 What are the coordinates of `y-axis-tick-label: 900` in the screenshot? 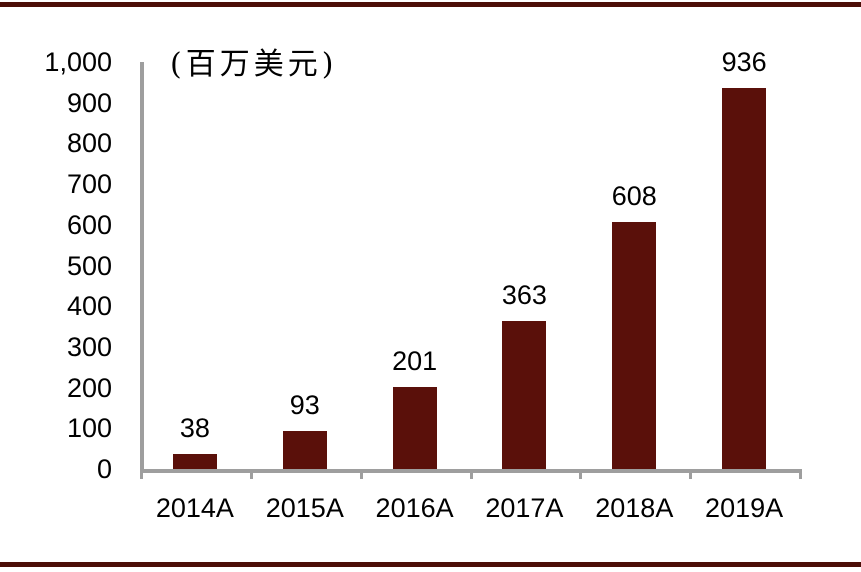 It's located at (89, 102).